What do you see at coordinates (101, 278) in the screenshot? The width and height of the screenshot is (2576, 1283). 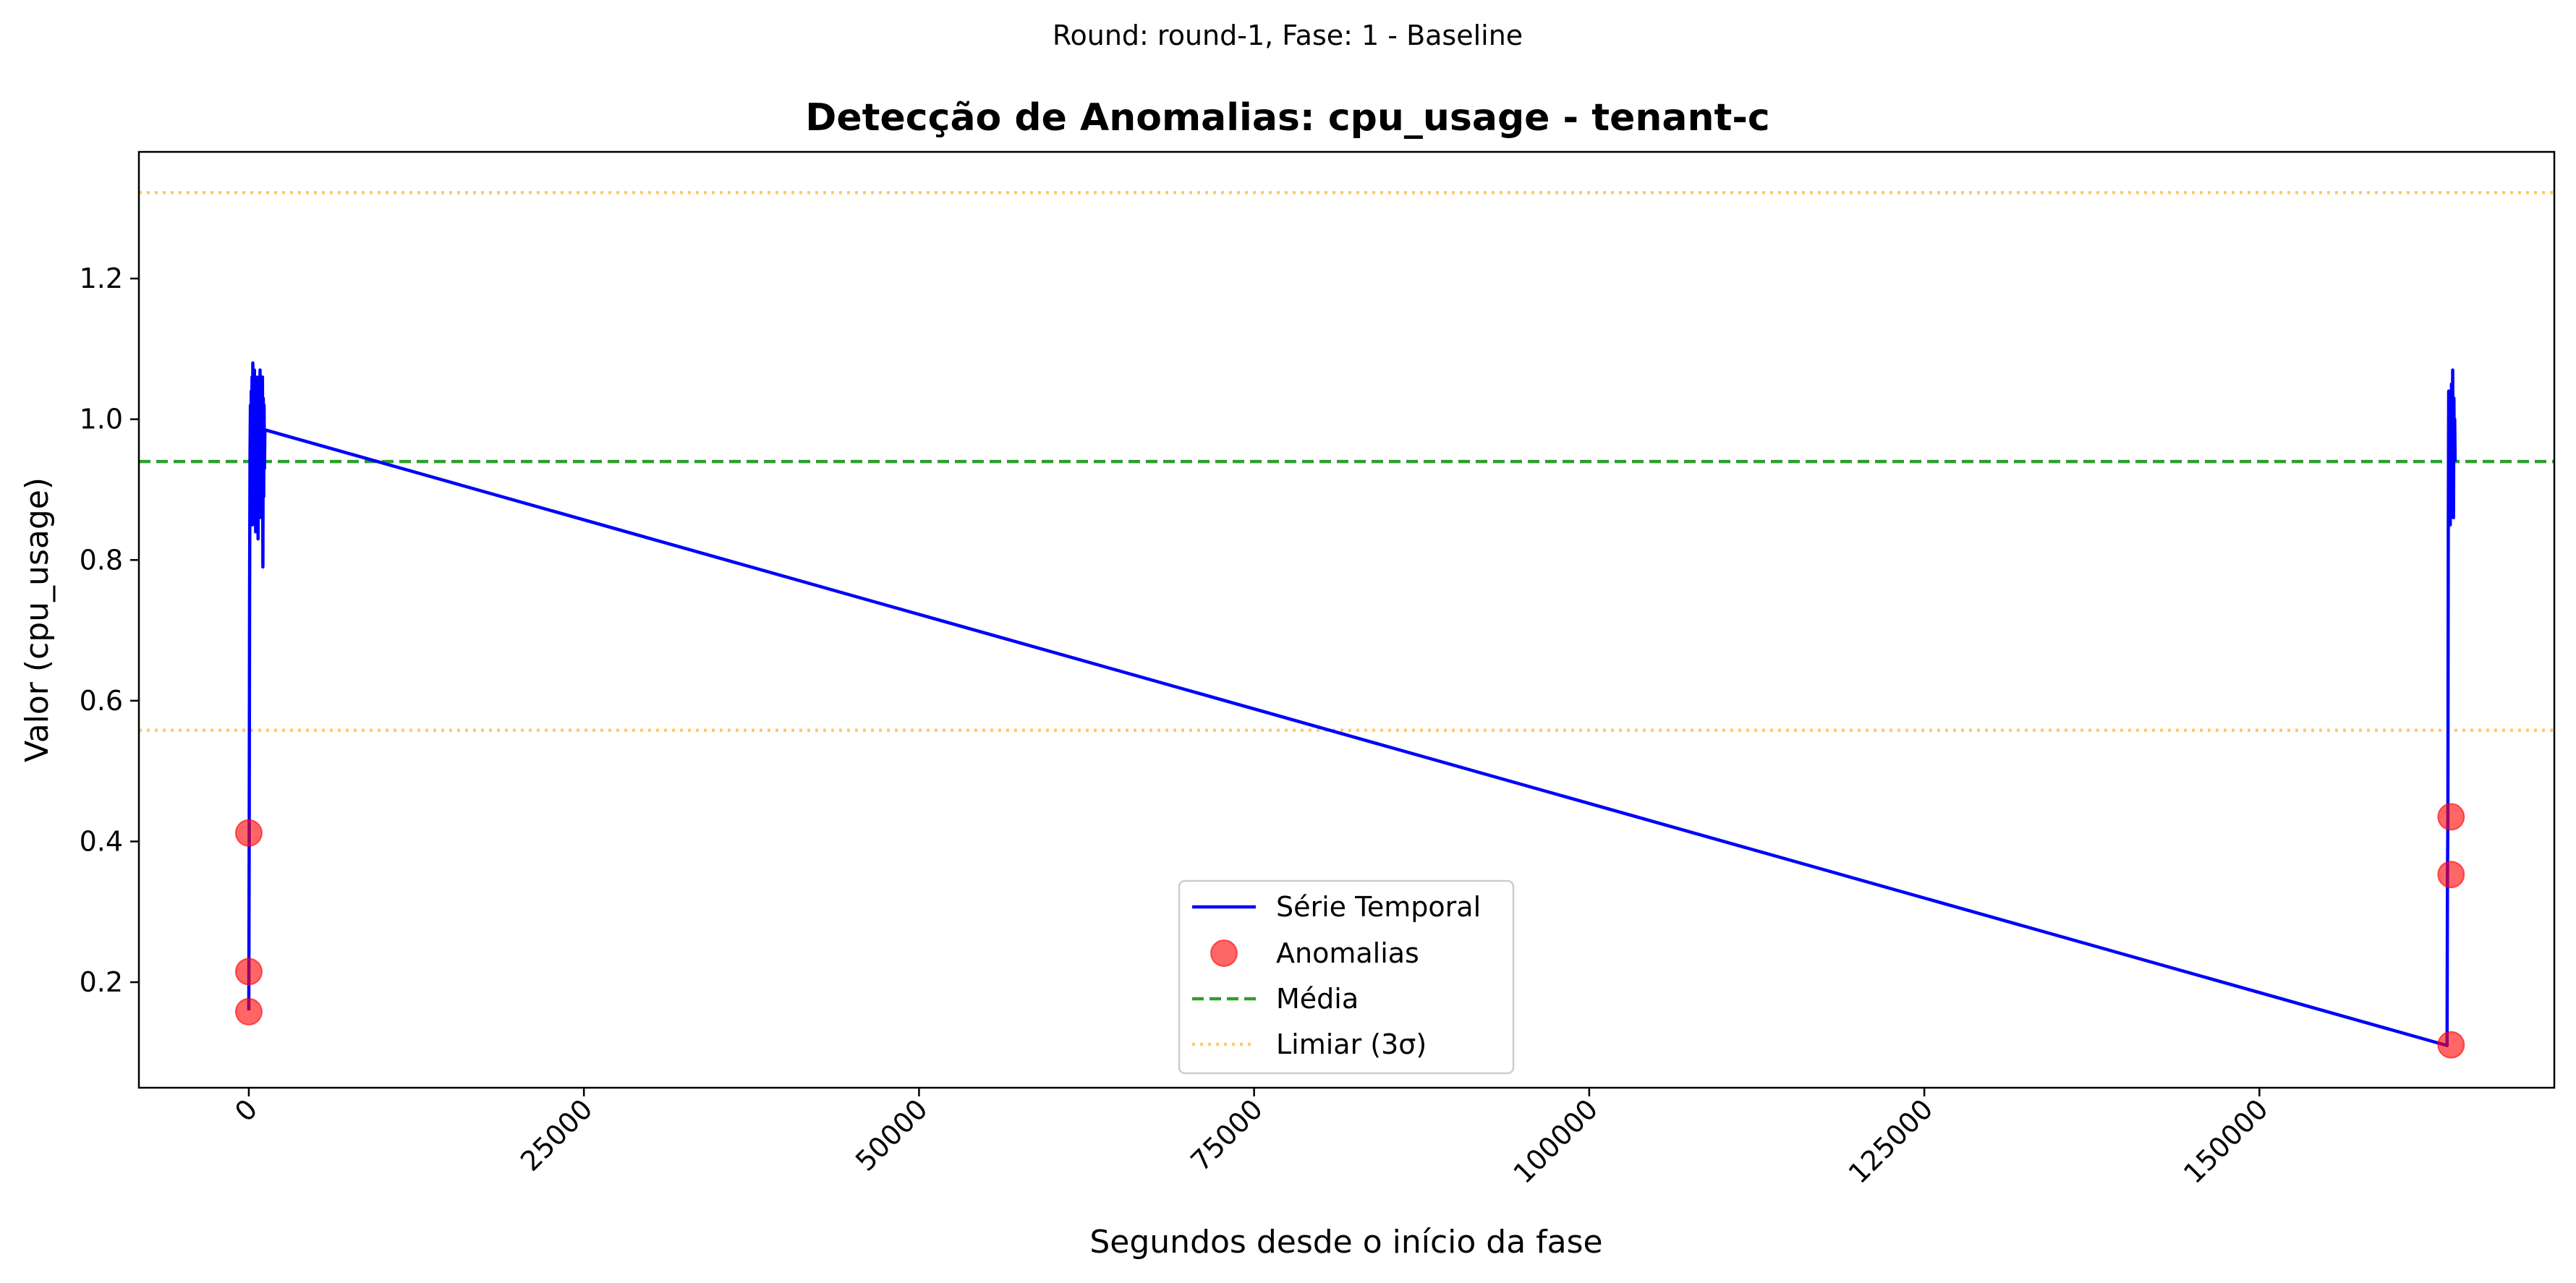 I see `y-tick-label: 1.2` at bounding box center [101, 278].